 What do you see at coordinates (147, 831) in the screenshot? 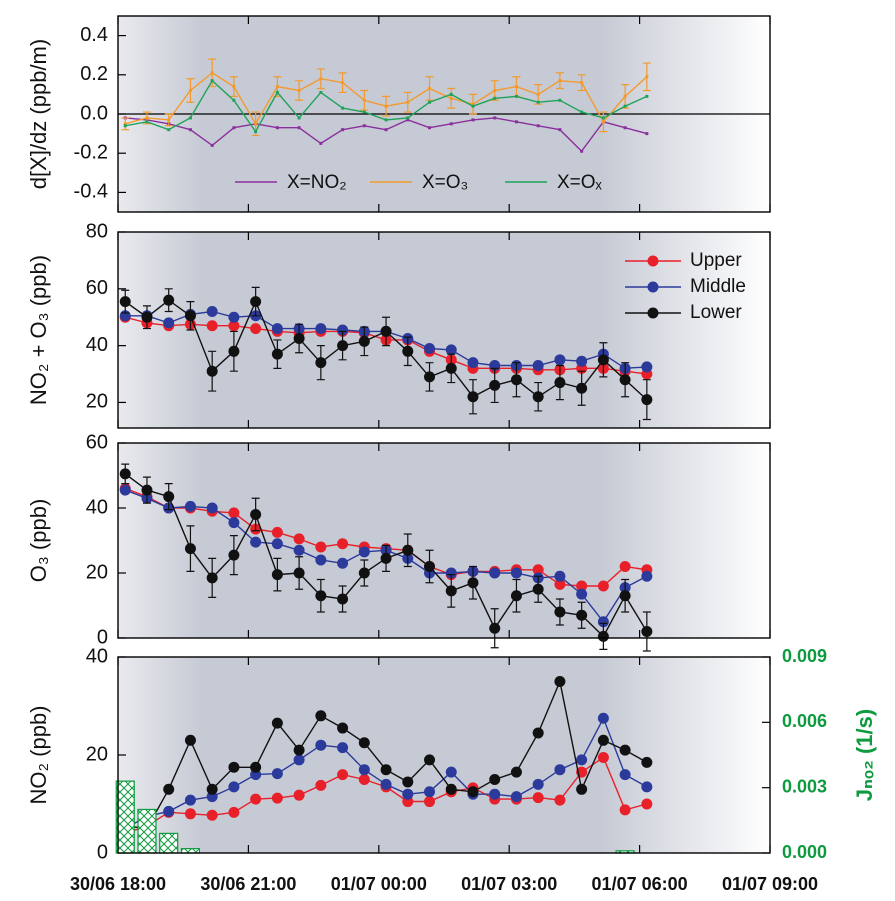
I see `bar` at bounding box center [147, 831].